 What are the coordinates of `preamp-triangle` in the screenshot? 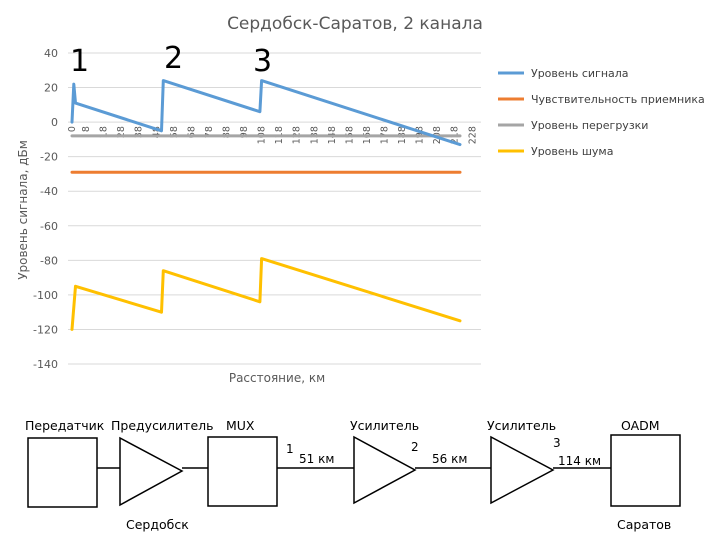 It's located at (151, 471).